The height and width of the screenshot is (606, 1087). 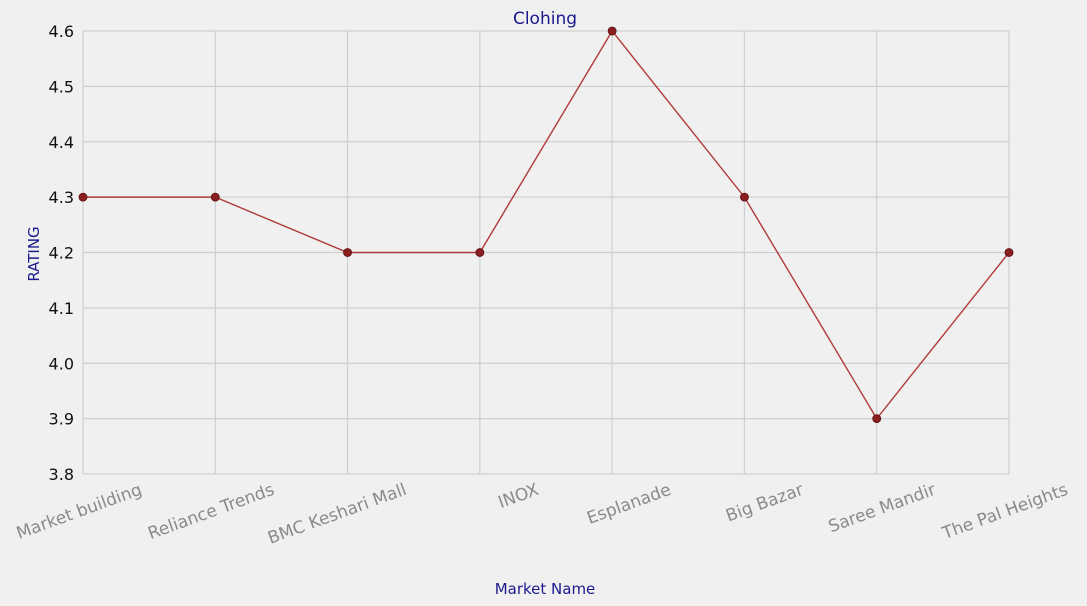 What do you see at coordinates (519, 496) in the screenshot?
I see `x-tick-label: INOX` at bounding box center [519, 496].